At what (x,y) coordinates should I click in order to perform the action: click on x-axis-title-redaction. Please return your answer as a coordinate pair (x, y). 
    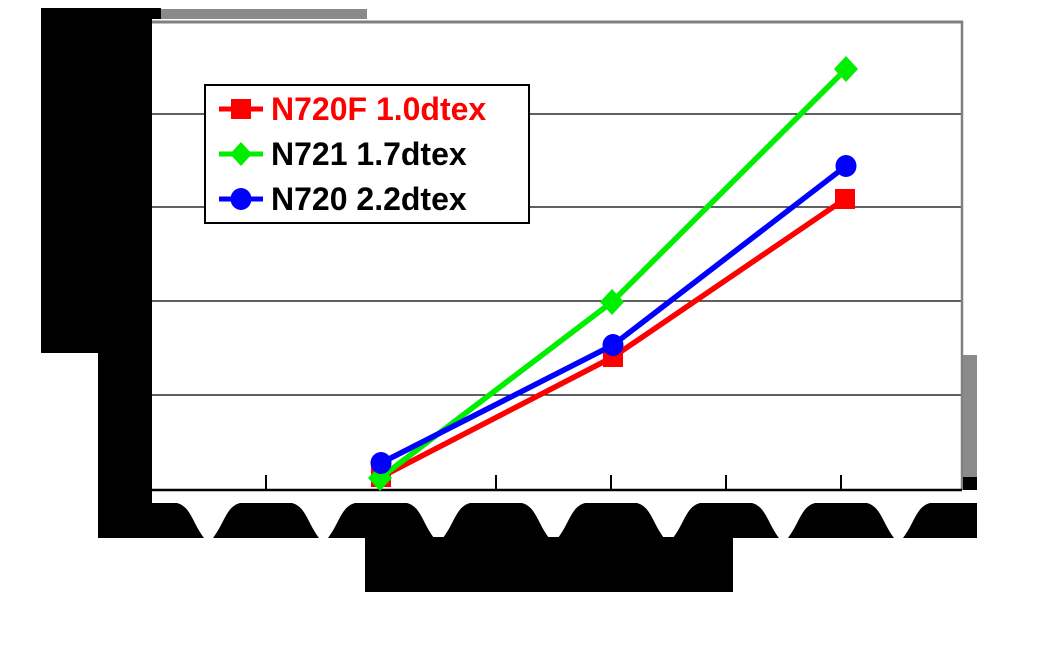
    Looking at the image, I should click on (549, 564).